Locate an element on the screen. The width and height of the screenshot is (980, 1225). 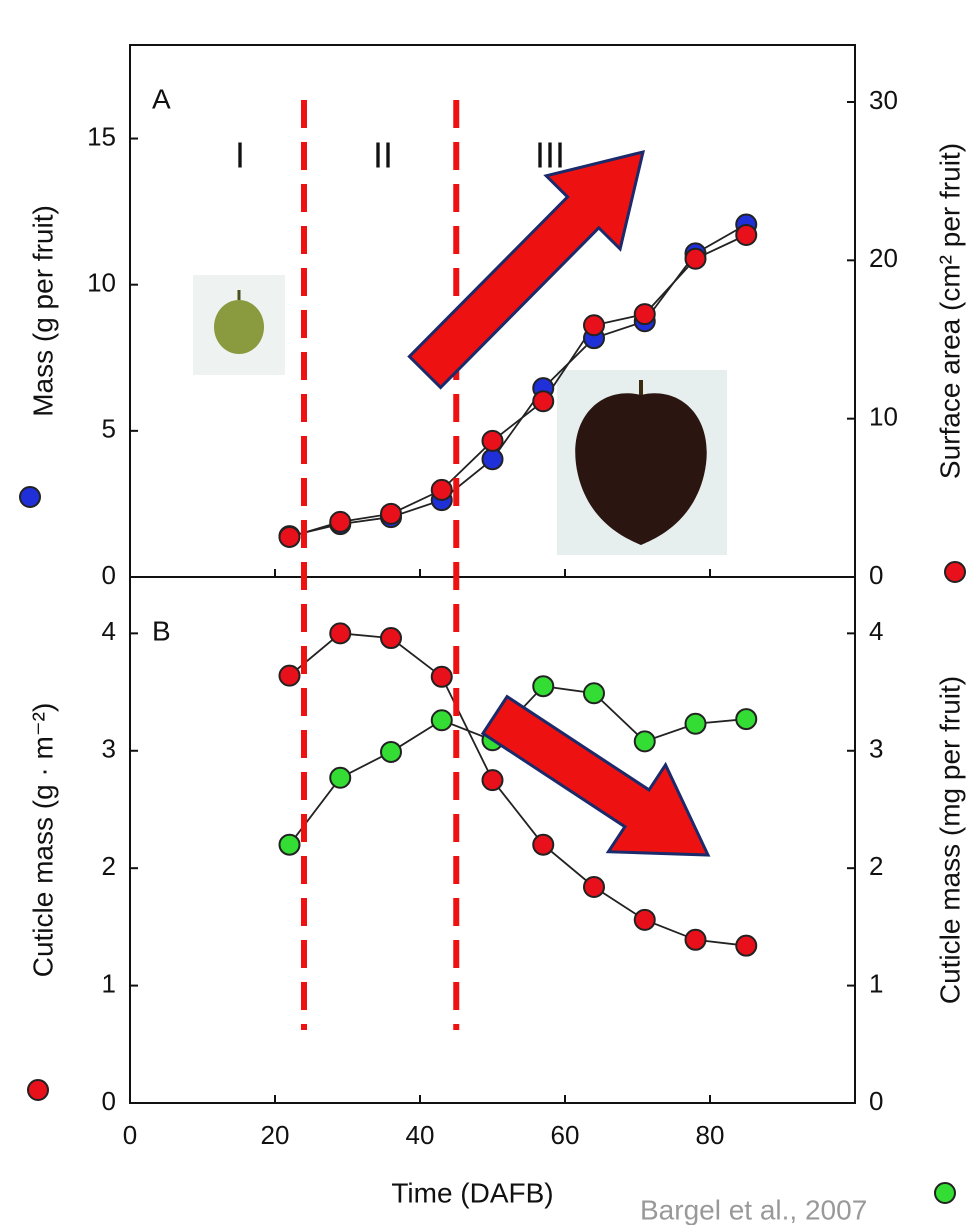
y-tick-label: 10 is located at coordinates (101, 283).